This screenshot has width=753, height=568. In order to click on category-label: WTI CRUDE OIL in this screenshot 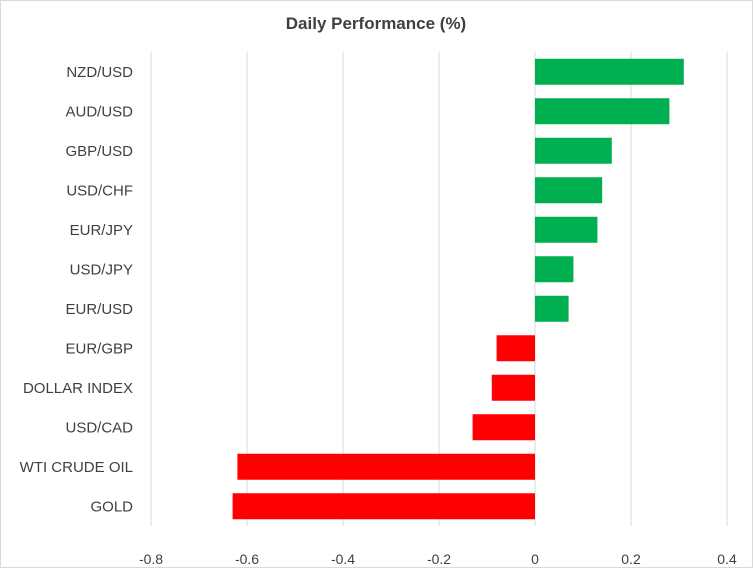, I will do `click(76, 467)`.